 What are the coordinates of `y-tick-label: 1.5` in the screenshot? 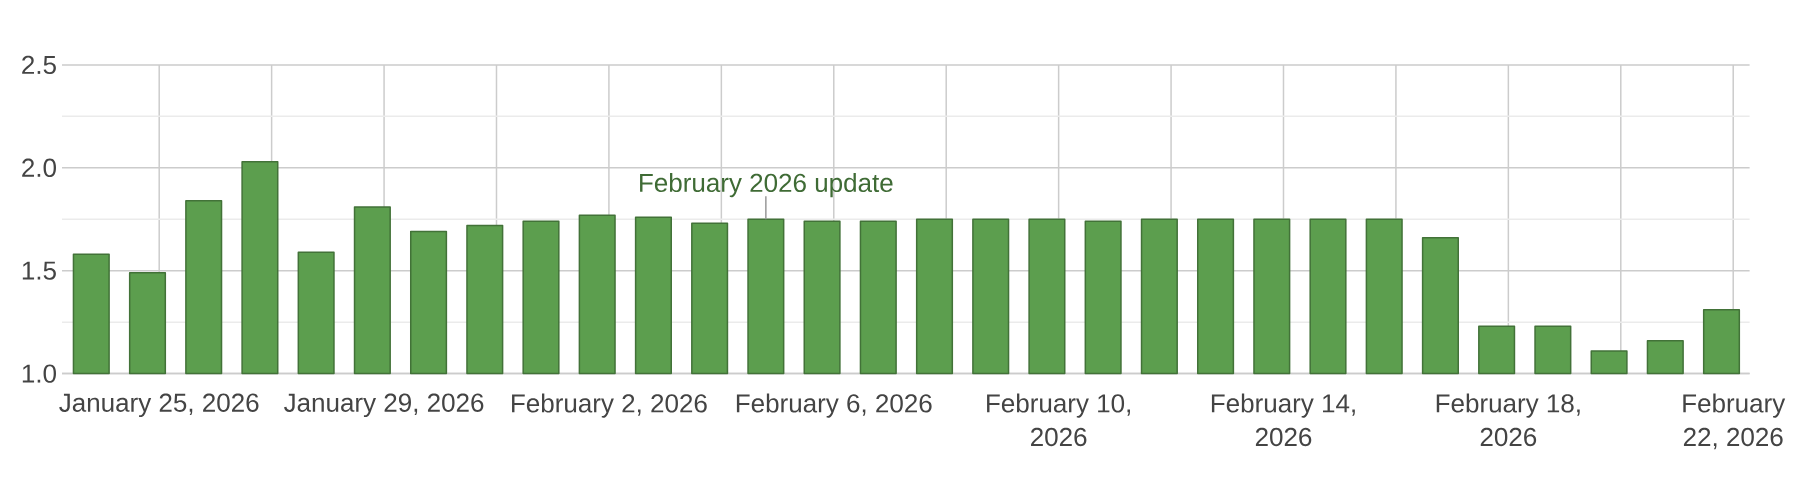 It's located at (39, 270).